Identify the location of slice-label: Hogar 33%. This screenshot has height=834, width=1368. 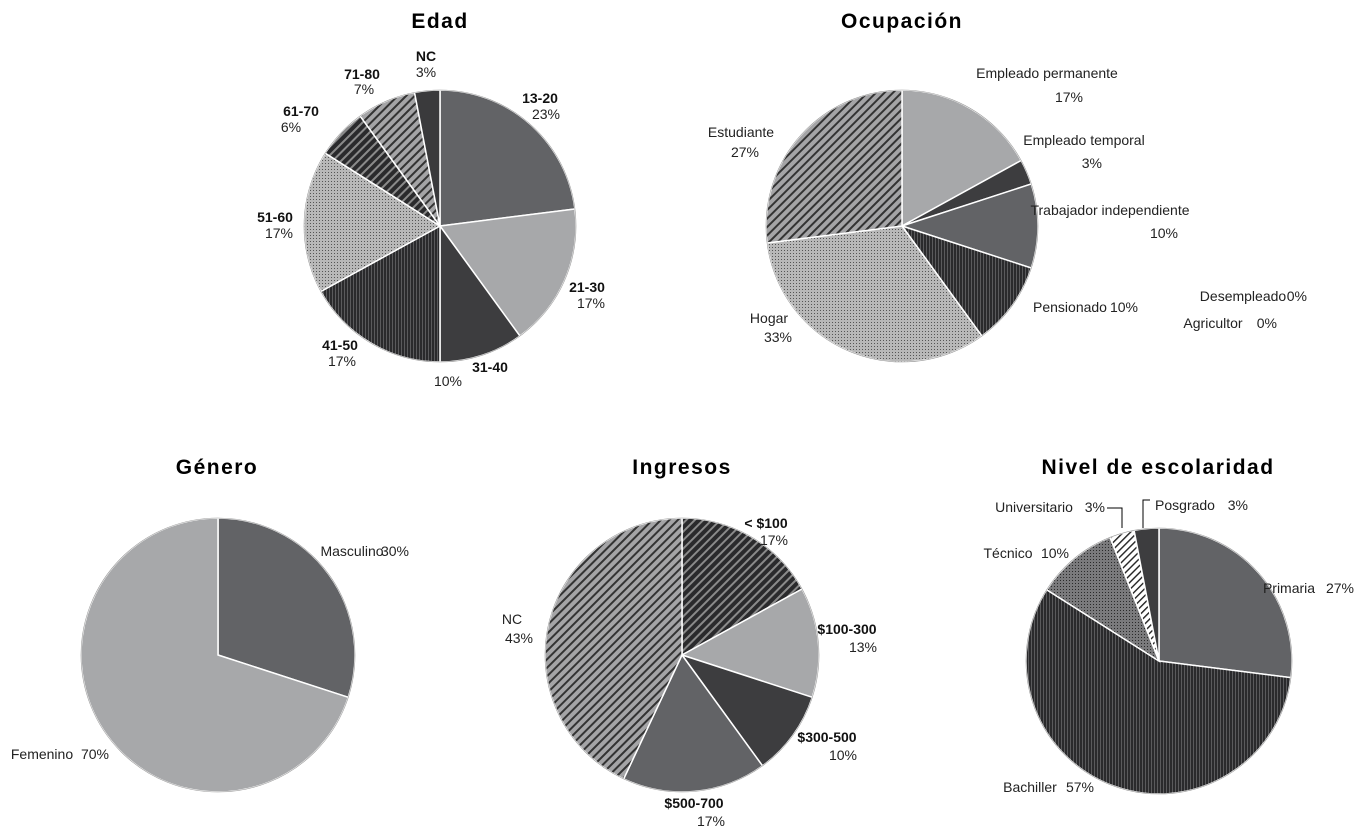
(771, 327).